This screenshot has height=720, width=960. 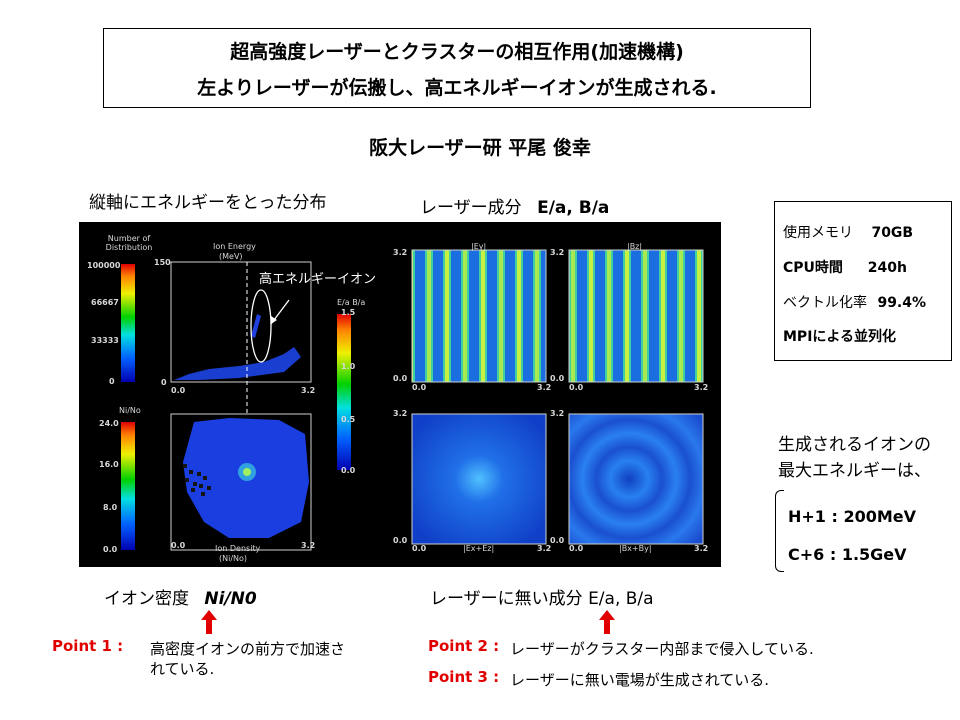 I want to click on ey-y0: 0.0, so click(x=400, y=378).